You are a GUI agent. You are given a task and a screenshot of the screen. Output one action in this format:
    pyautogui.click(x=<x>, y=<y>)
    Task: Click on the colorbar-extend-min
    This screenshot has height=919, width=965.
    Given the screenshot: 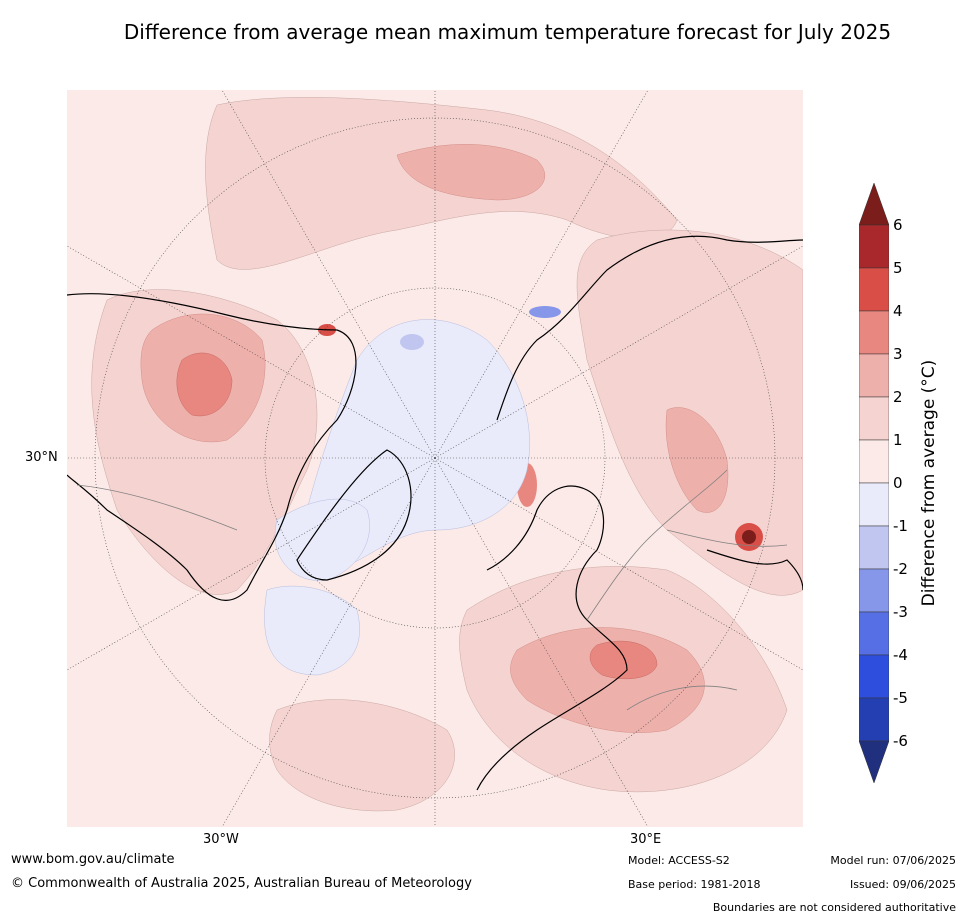 What is the action you would take?
    pyautogui.click(x=874, y=762)
    